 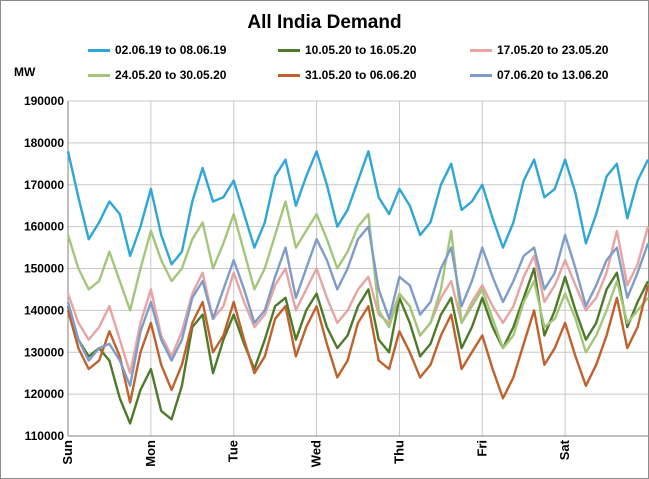 What do you see at coordinates (233, 451) in the screenshot?
I see `x-tick-label: Tue` at bounding box center [233, 451].